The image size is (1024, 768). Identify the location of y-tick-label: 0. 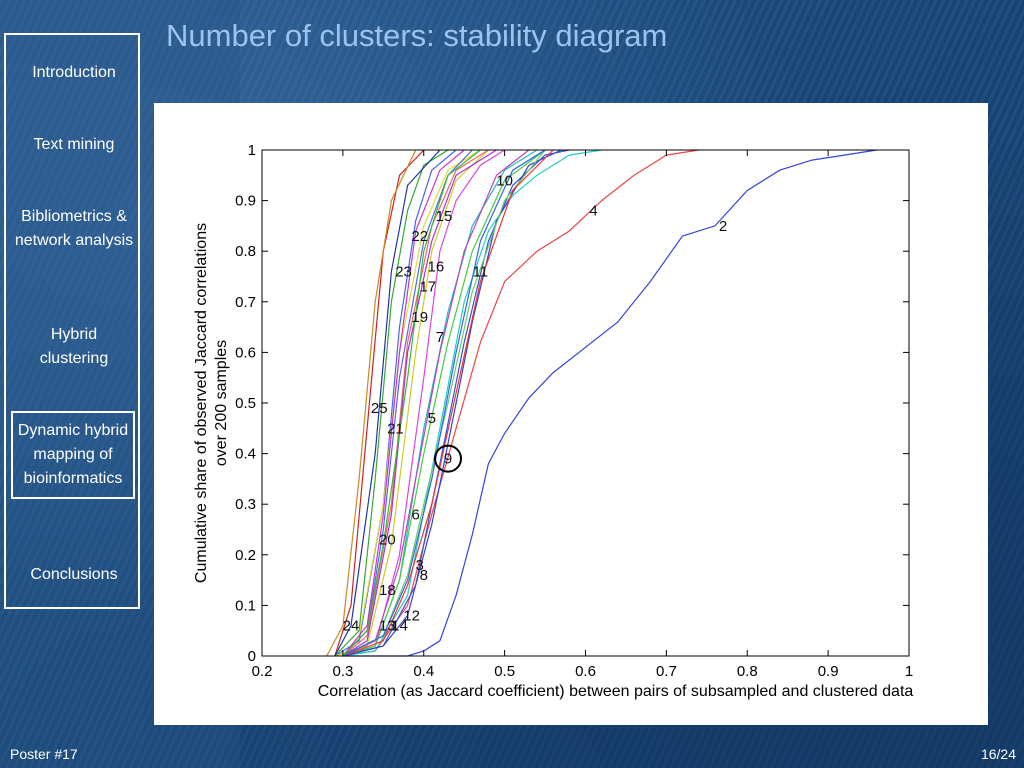
(252, 656).